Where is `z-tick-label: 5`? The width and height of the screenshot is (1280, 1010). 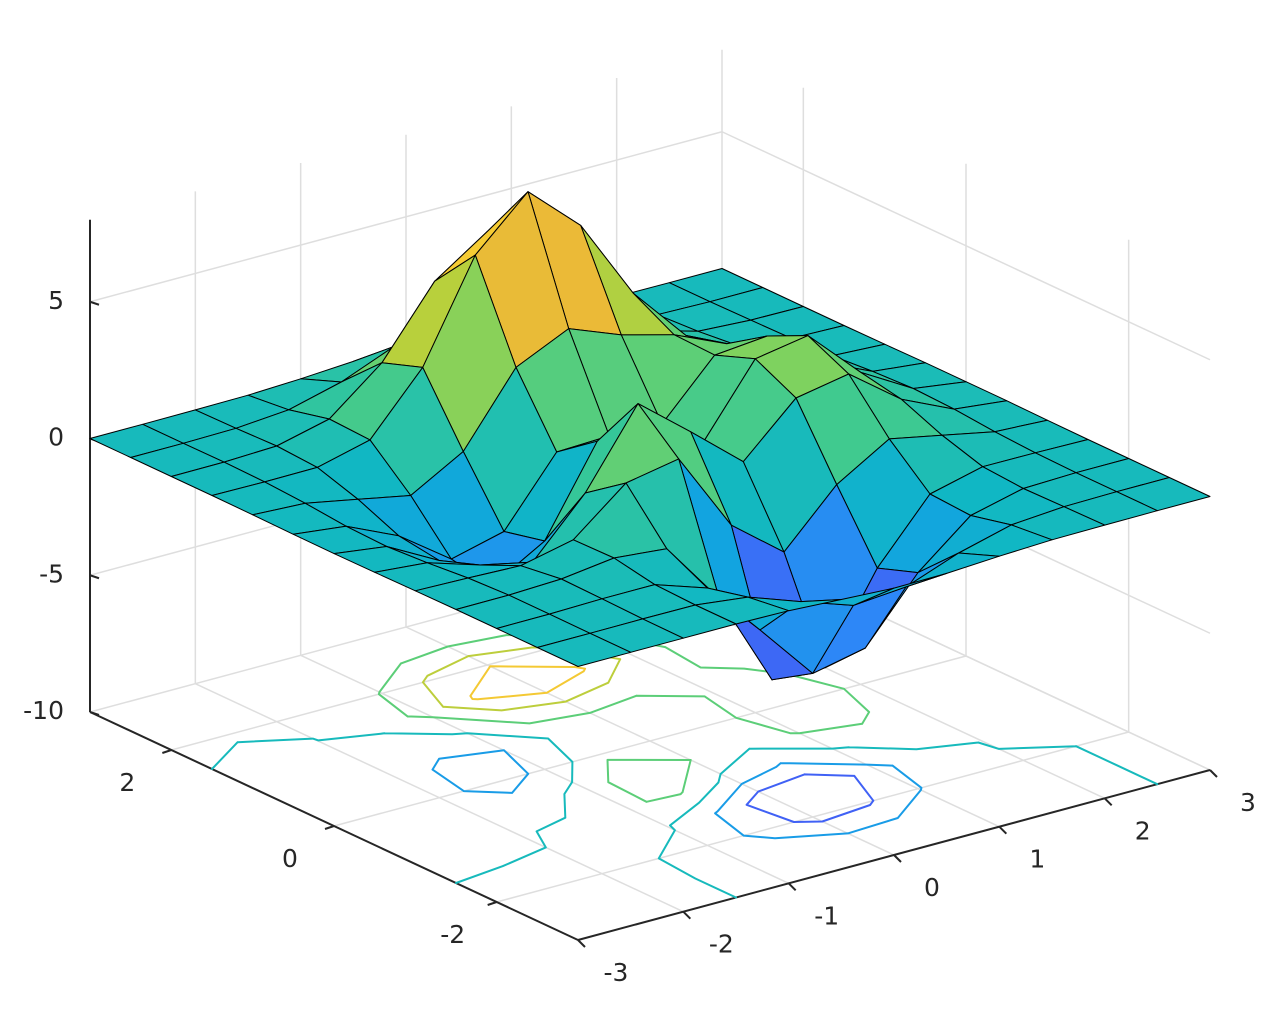
z-tick-label: 5 is located at coordinates (56, 300).